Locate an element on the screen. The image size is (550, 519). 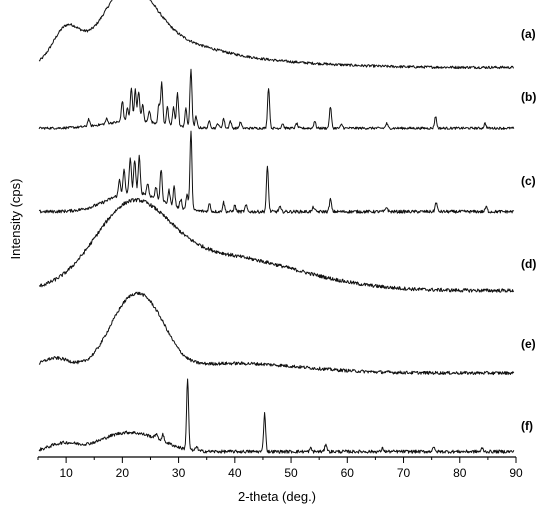
x-axis-title: 2-theta (deg.) is located at coordinates (277, 496).